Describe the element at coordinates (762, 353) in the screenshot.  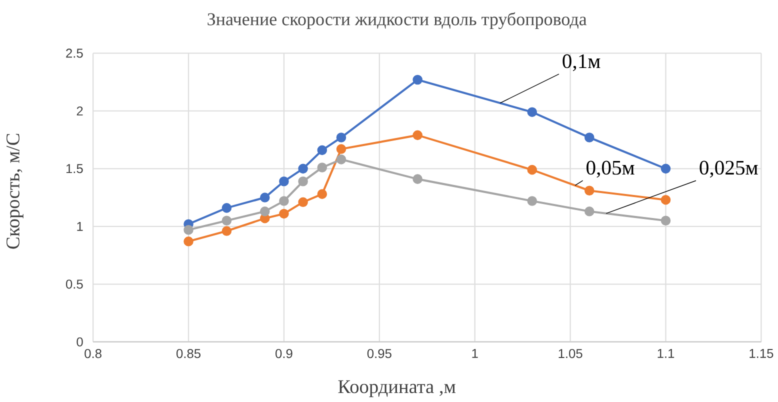
I see `x-tick-label: 1.15` at that location.